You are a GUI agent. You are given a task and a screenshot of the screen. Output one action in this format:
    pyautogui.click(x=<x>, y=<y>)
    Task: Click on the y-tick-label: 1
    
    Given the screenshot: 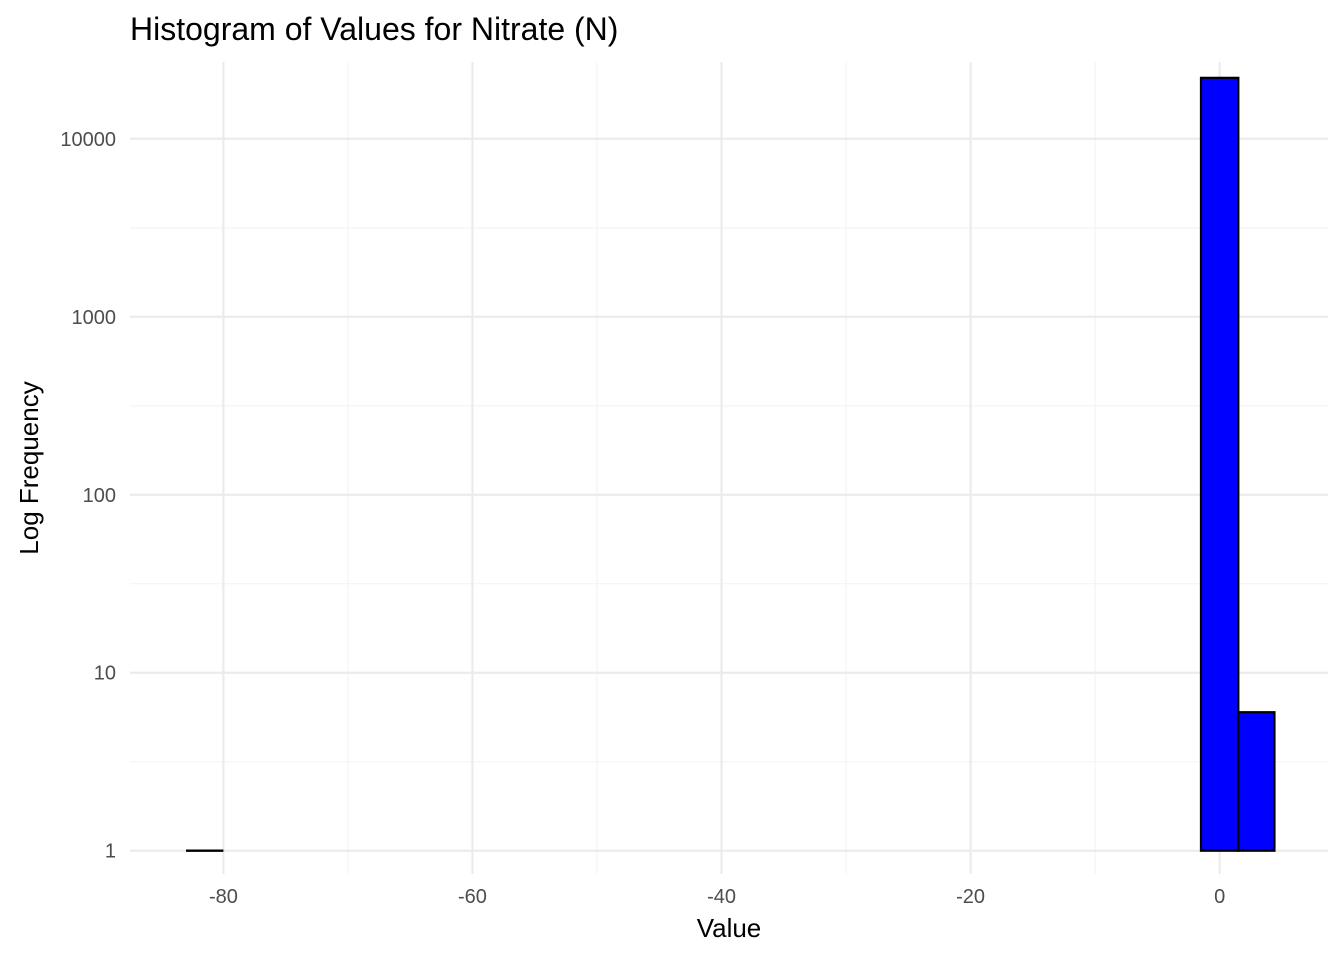 What is the action you would take?
    pyautogui.click(x=110, y=852)
    